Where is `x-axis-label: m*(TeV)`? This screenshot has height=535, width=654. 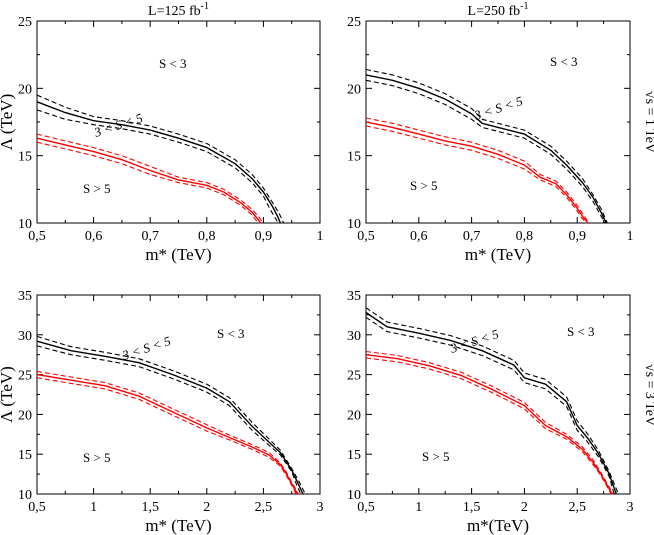
x-axis-label: m*(TeV) is located at coordinates (498, 525).